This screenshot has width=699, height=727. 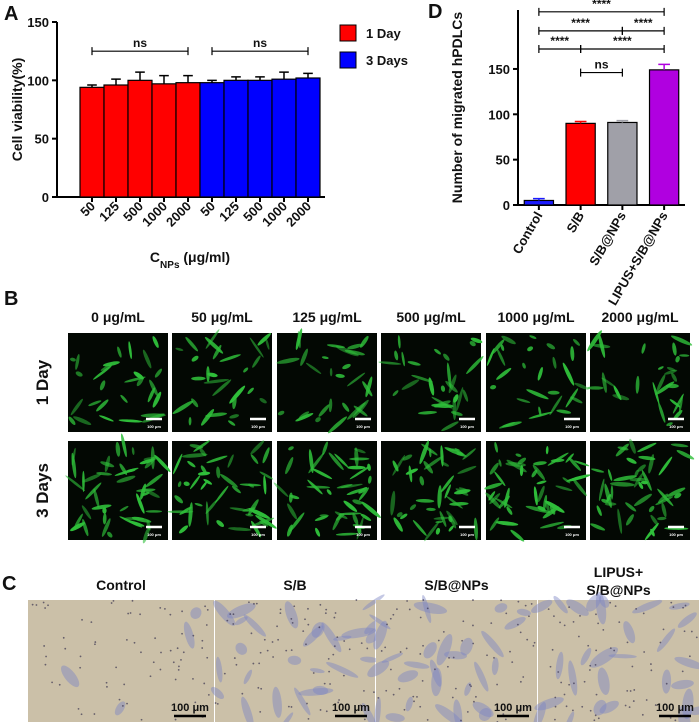 I want to click on panel-letter: A, so click(x=11, y=14).